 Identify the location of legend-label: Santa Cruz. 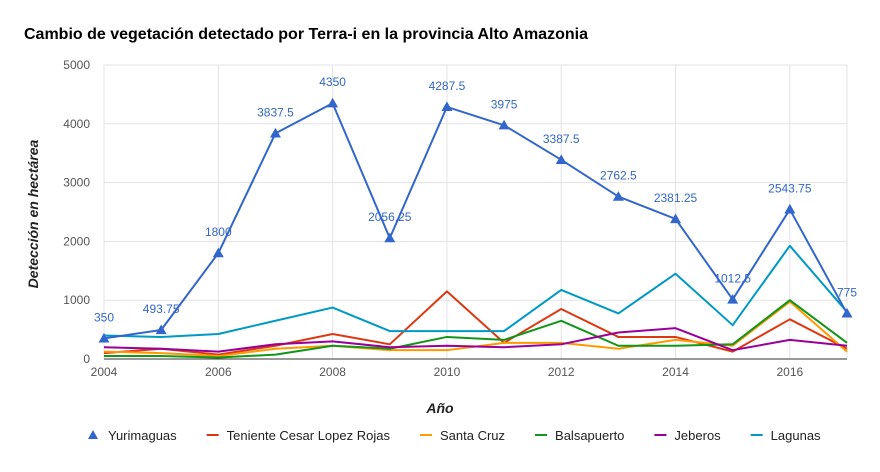
(472, 435).